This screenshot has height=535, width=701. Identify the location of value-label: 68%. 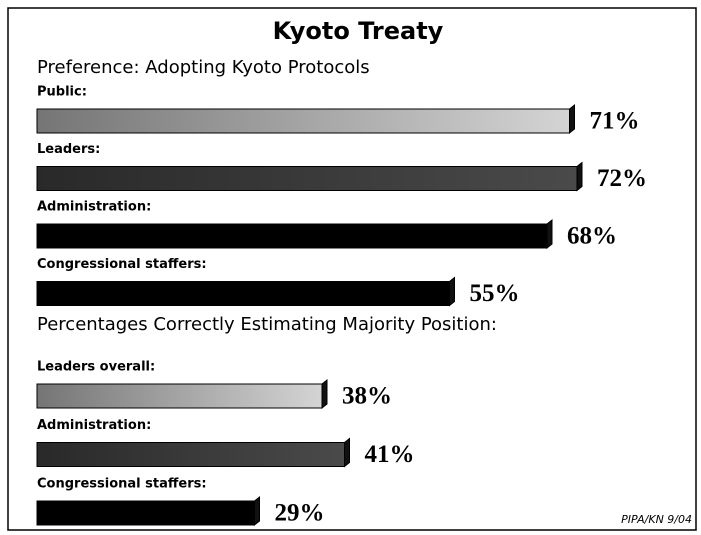
(592, 236).